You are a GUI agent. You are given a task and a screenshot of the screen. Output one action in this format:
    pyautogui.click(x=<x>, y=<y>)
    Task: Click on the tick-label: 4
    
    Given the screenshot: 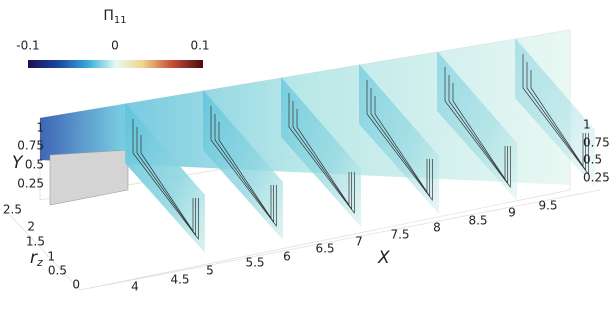 What is the action you would take?
    pyautogui.click(x=135, y=287)
    